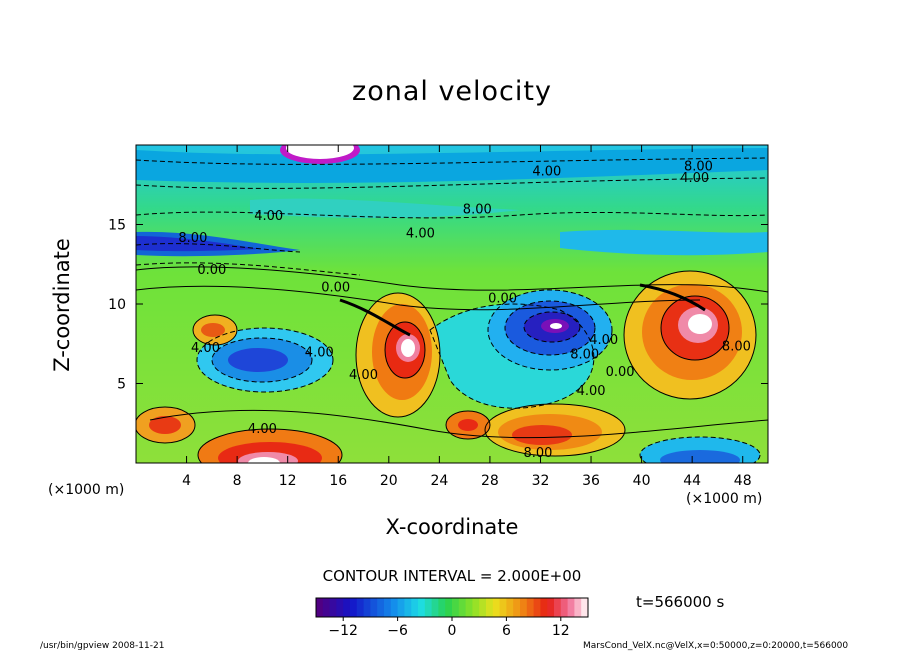  Describe the element at coordinates (680, 602) in the screenshot. I see `time-label: t=566000 s` at that location.